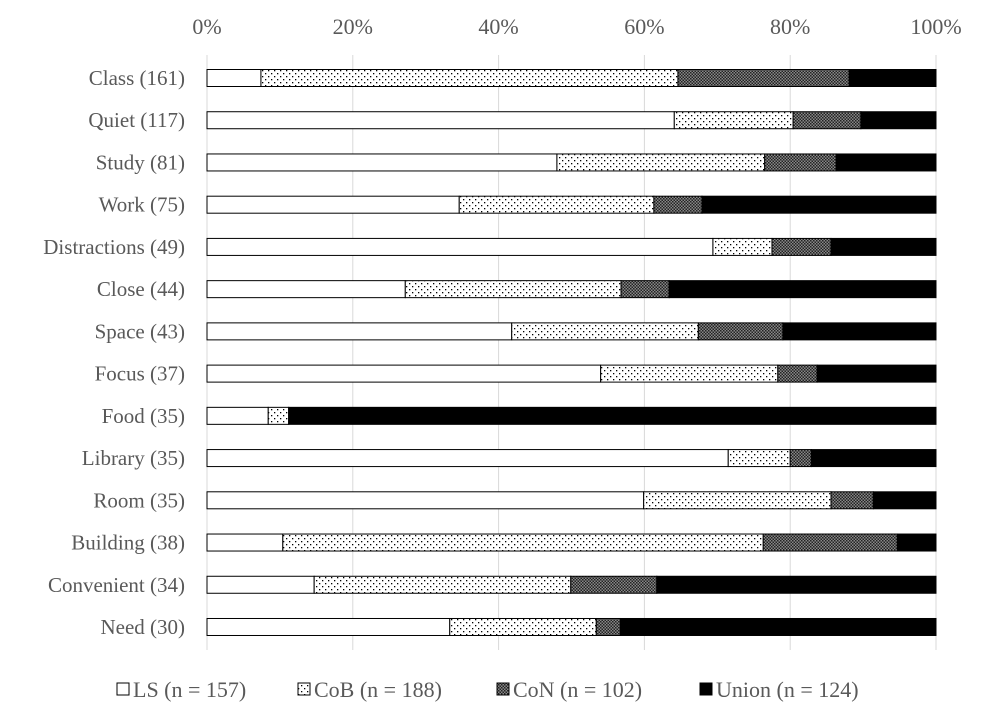 The width and height of the screenshot is (989, 724). Describe the element at coordinates (140, 162) in the screenshot. I see `category-label: Study (81)` at that location.